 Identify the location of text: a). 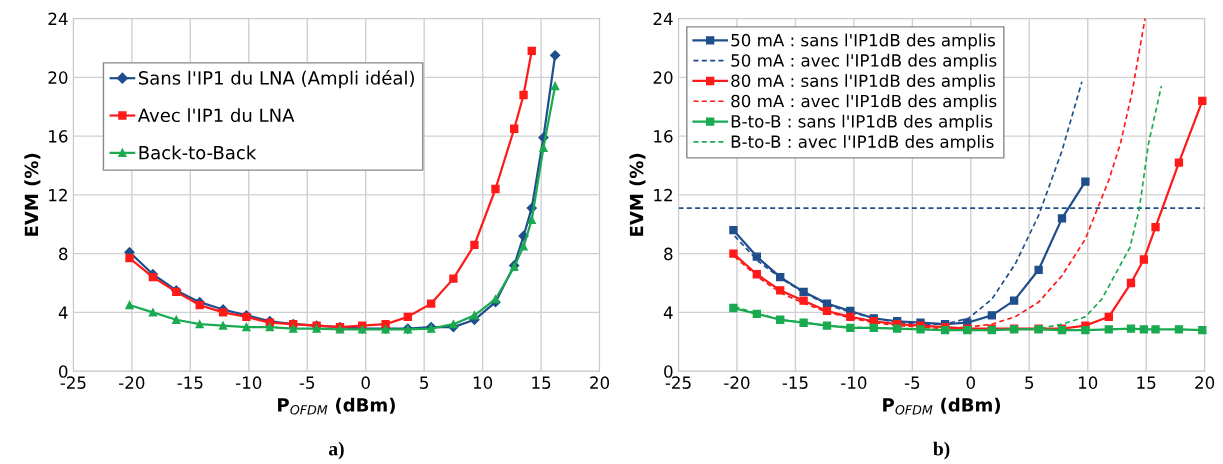
(336, 450).